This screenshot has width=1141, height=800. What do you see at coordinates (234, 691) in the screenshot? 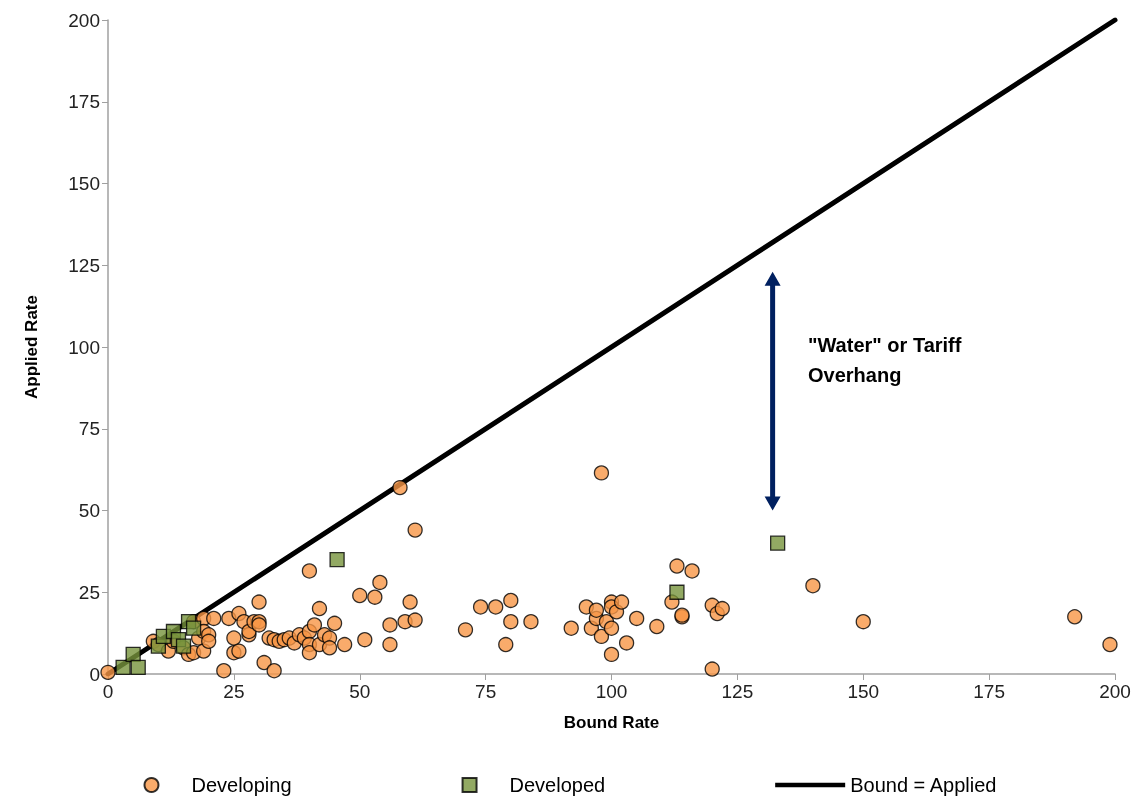
I see `x-tick-label: 25` at bounding box center [234, 691].